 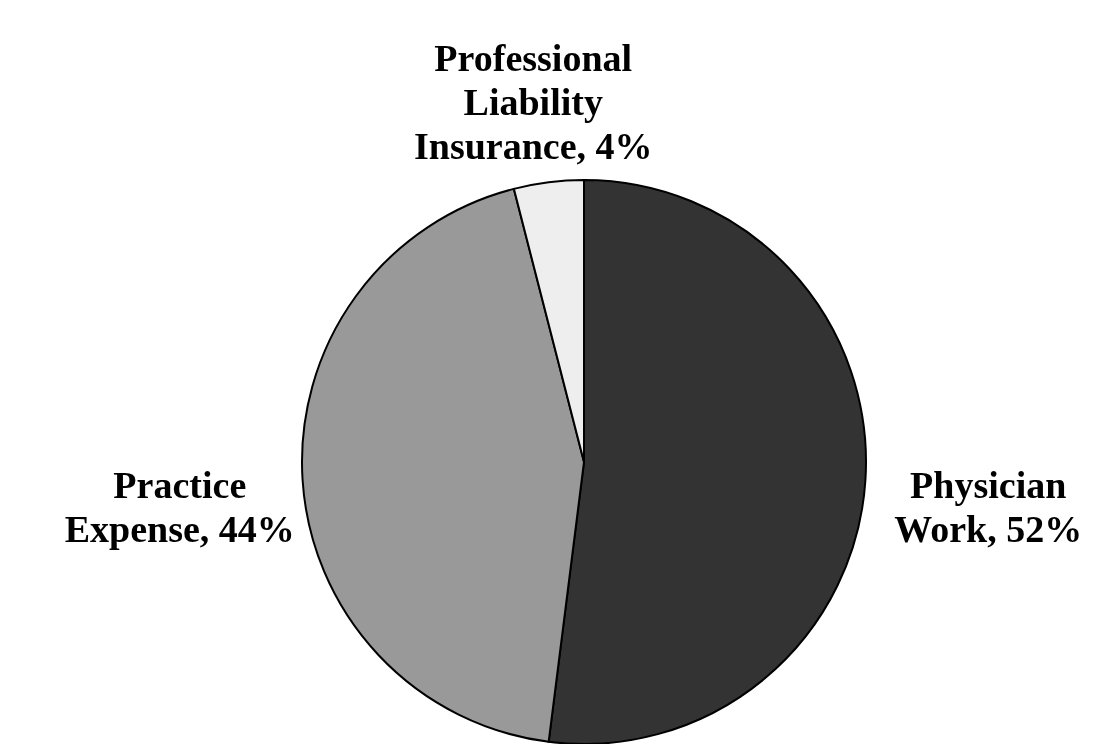 I want to click on slice-label: Professional Liability Insurance, 4%, so click(x=533, y=102).